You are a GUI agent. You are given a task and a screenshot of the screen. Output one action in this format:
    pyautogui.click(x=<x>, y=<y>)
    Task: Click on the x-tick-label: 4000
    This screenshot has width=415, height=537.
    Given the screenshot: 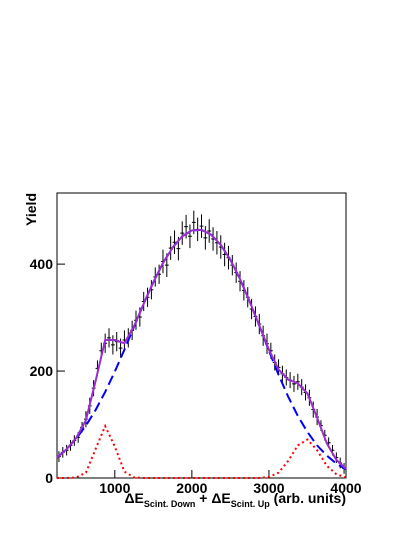 What is the action you would take?
    pyautogui.click(x=345, y=488)
    